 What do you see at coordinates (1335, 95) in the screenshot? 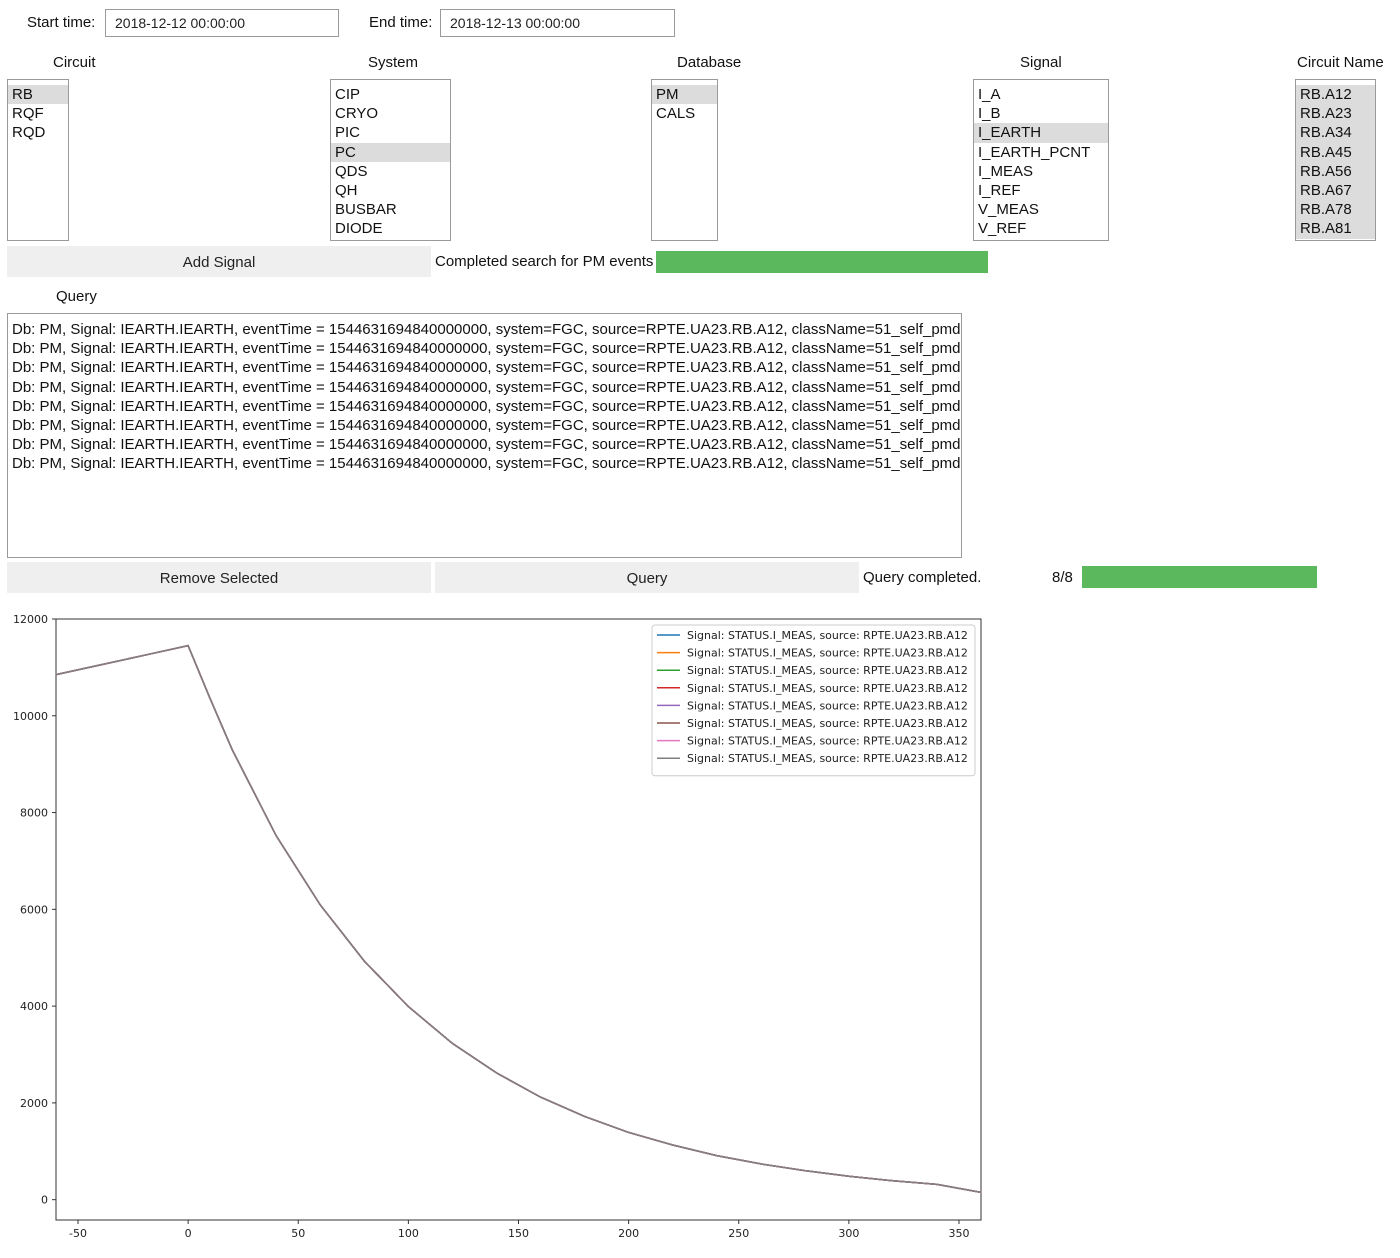
I see `circuit-name-option: RB.A12` at bounding box center [1335, 95].